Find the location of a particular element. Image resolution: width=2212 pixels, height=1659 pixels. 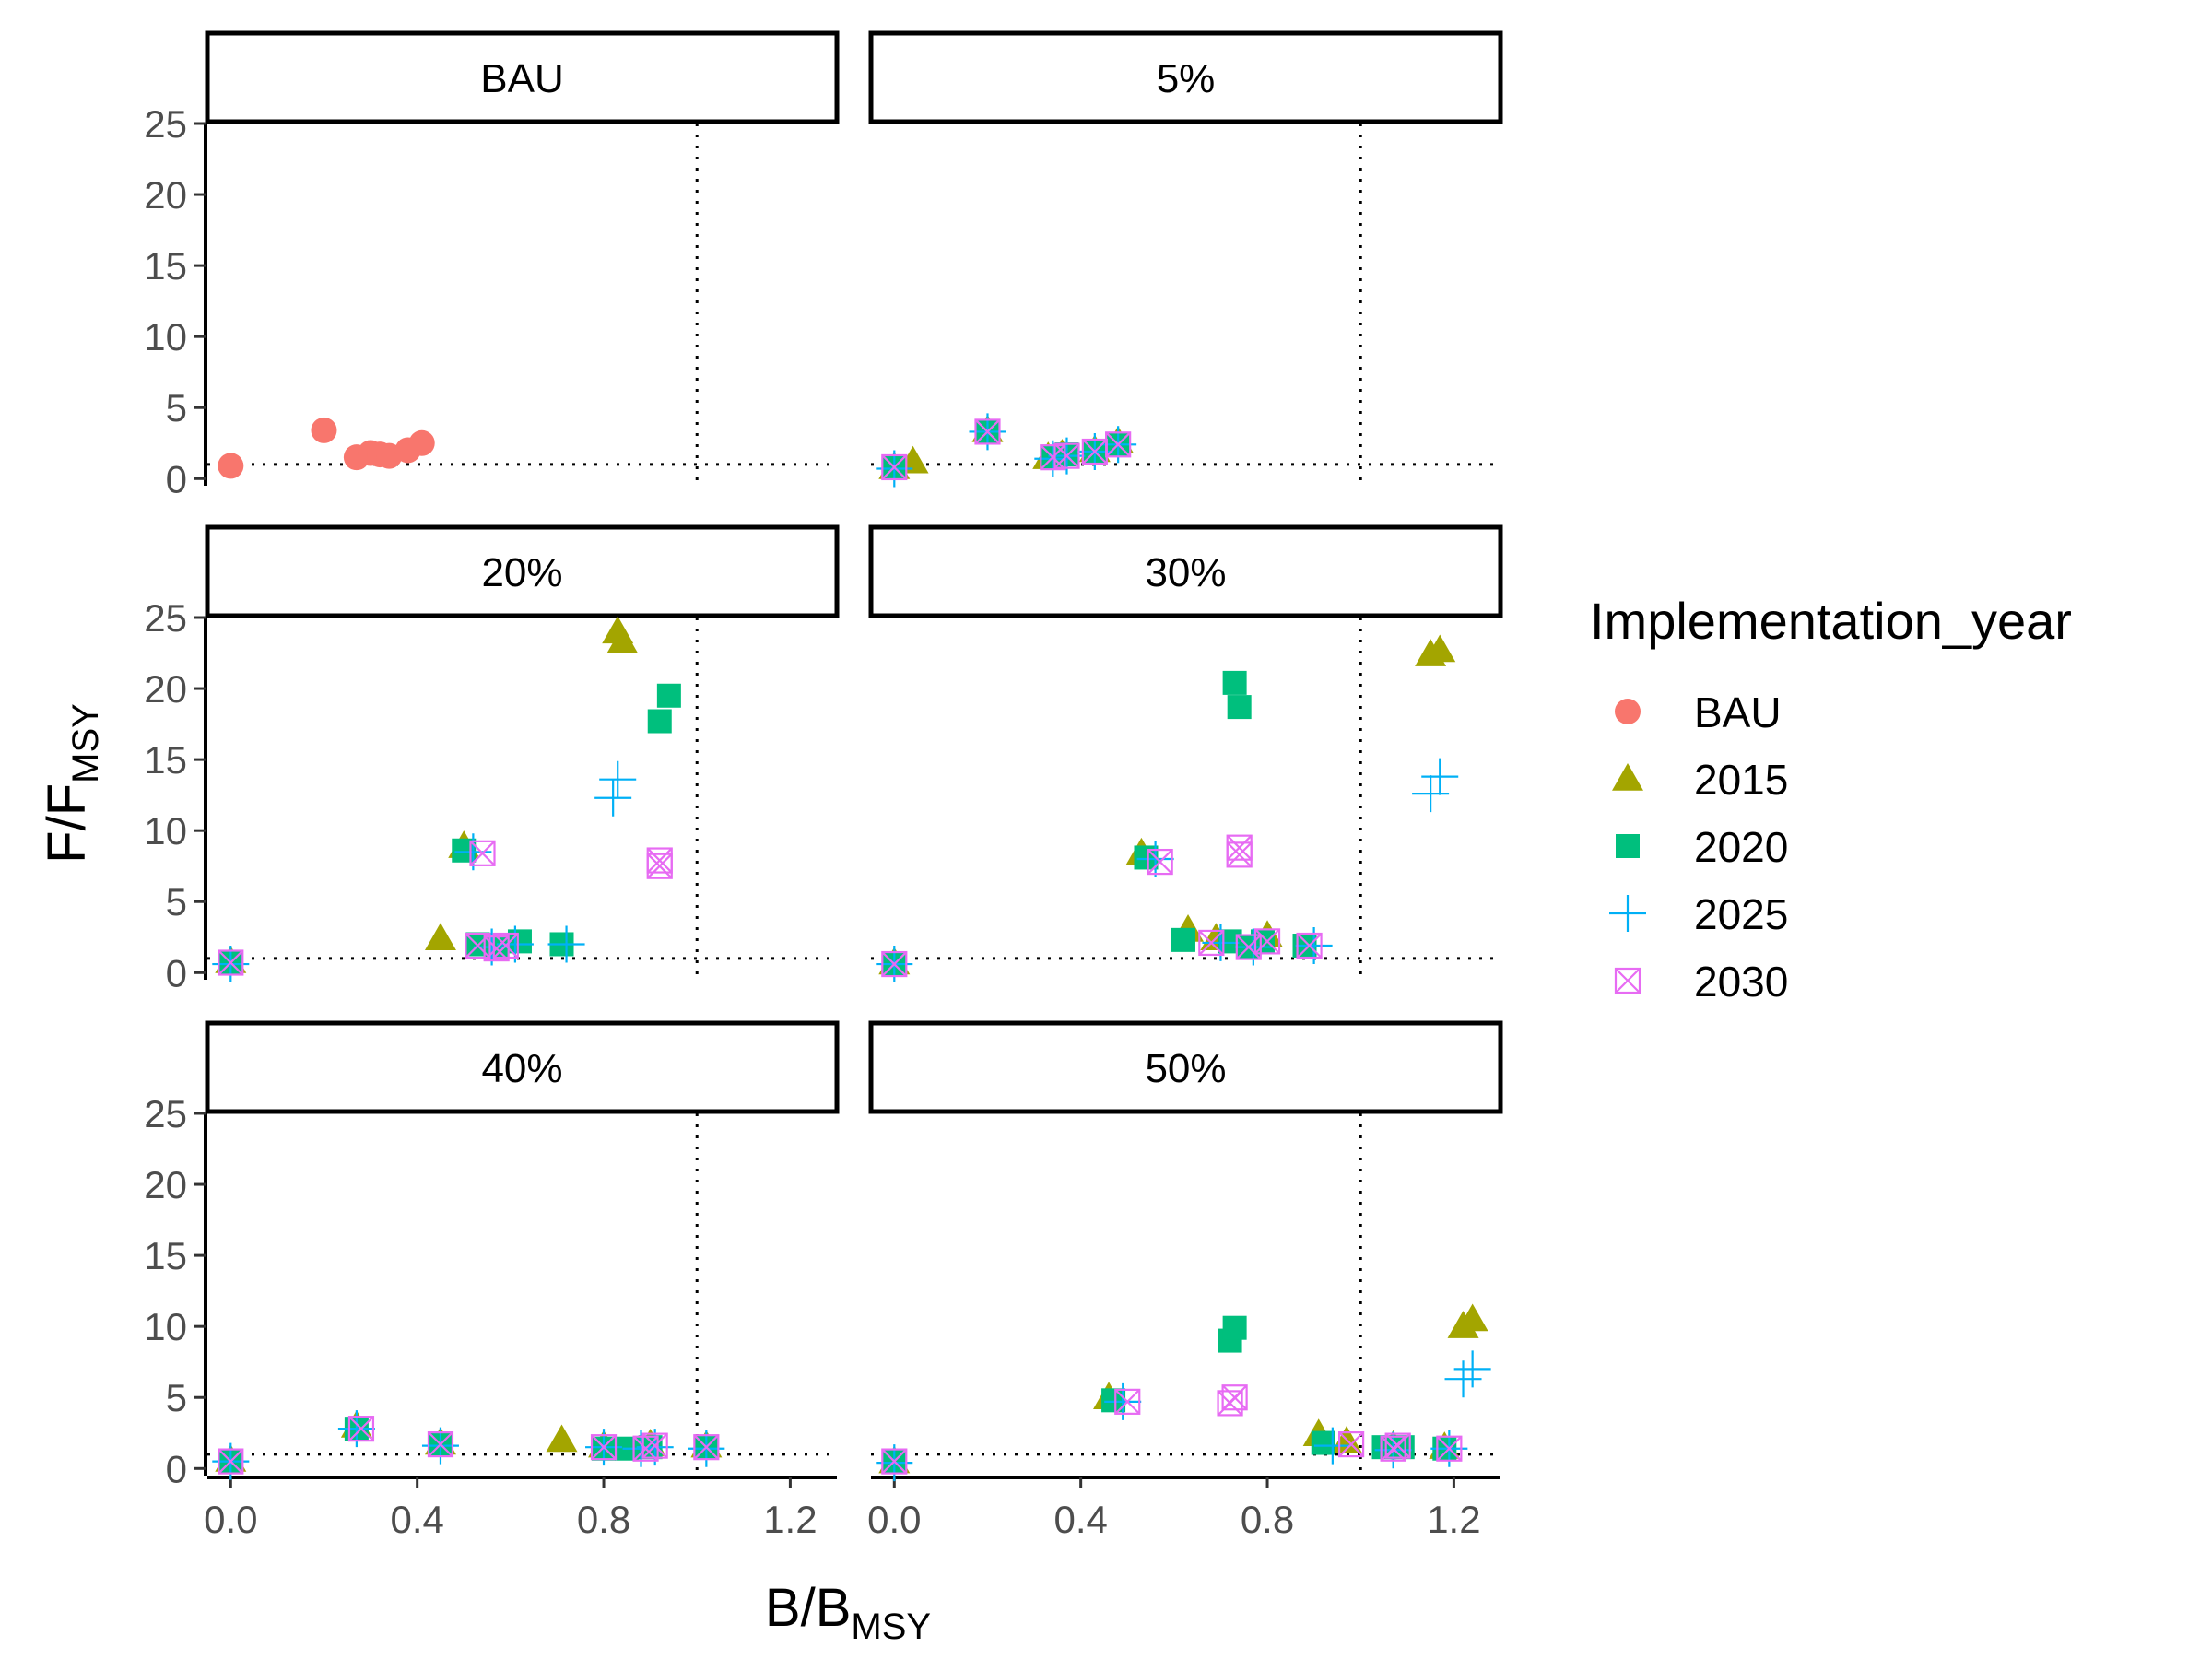

x-tick-label: 0.4 is located at coordinates (1080, 1519).